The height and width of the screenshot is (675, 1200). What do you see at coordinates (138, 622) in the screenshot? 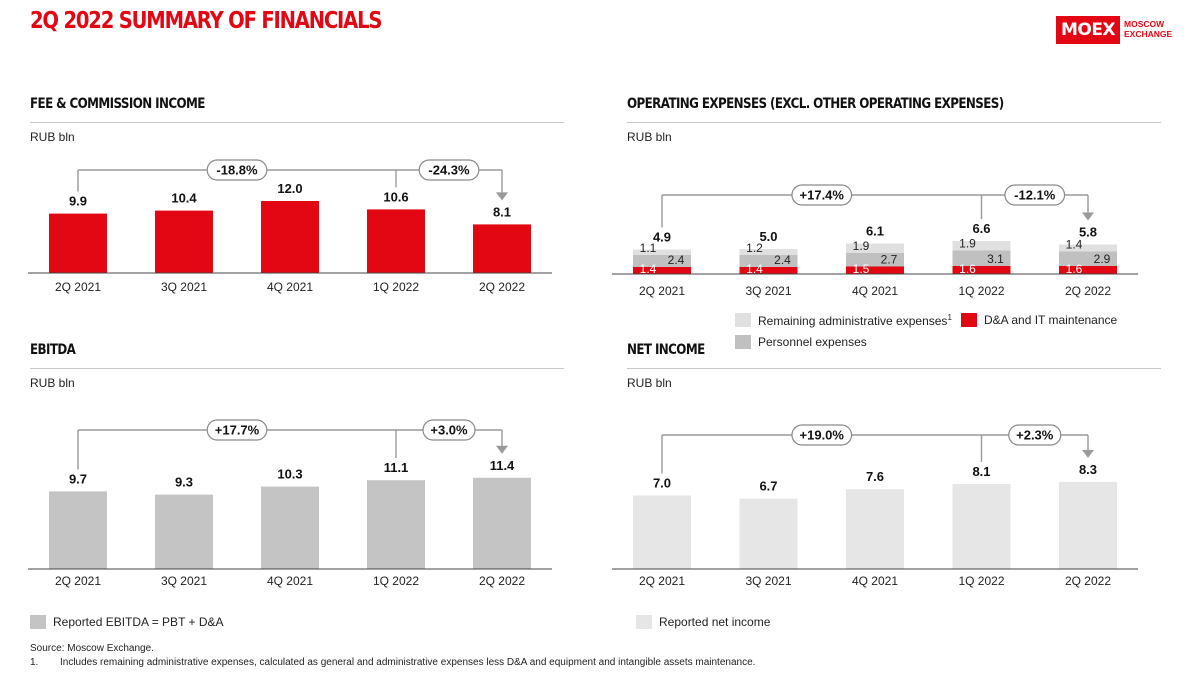
I see `legend-label-ebitda: Reported EBITDA = PBT + D&A` at bounding box center [138, 622].